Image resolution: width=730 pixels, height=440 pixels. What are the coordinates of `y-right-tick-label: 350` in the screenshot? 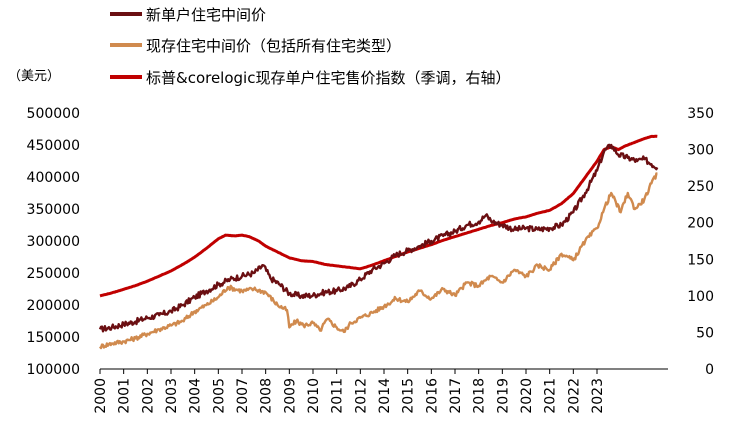 It's located at (700, 114).